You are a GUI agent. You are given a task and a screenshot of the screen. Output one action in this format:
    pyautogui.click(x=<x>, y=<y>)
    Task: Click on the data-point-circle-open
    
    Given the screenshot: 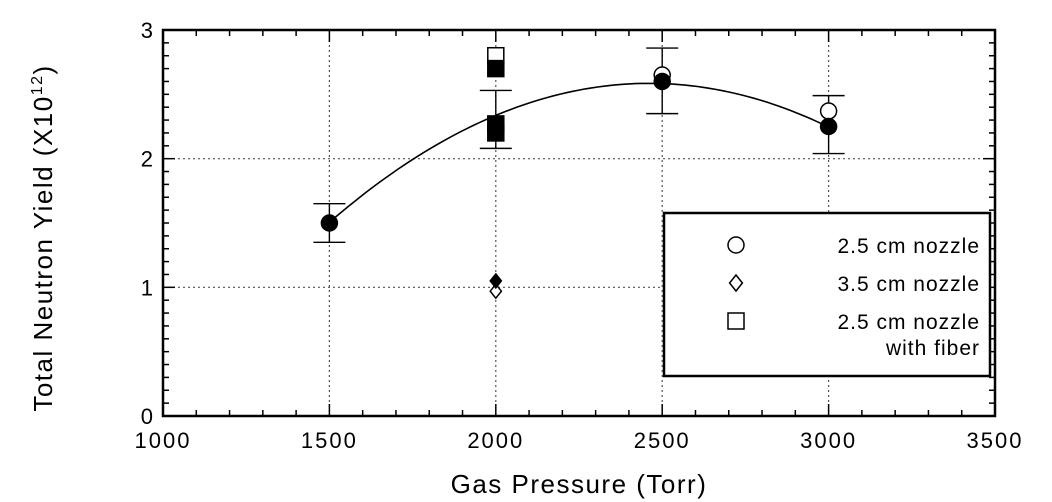 What is the action you would take?
    pyautogui.click(x=828, y=111)
    